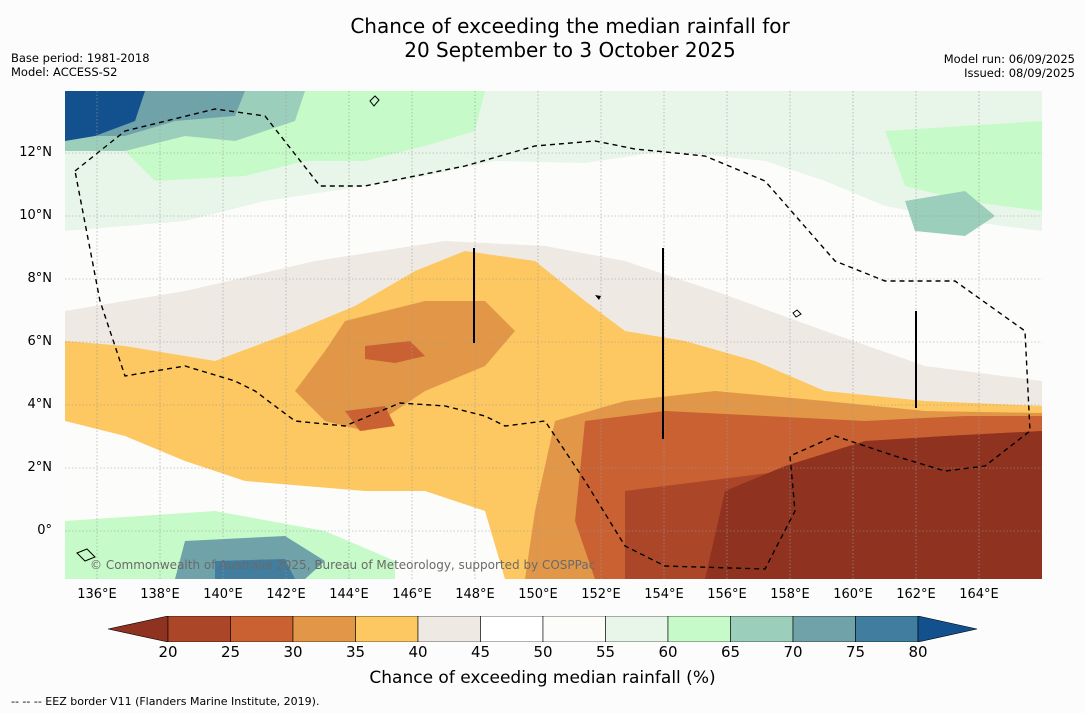  What do you see at coordinates (916, 594) in the screenshot?
I see `lon-label: 162°E` at bounding box center [916, 594].